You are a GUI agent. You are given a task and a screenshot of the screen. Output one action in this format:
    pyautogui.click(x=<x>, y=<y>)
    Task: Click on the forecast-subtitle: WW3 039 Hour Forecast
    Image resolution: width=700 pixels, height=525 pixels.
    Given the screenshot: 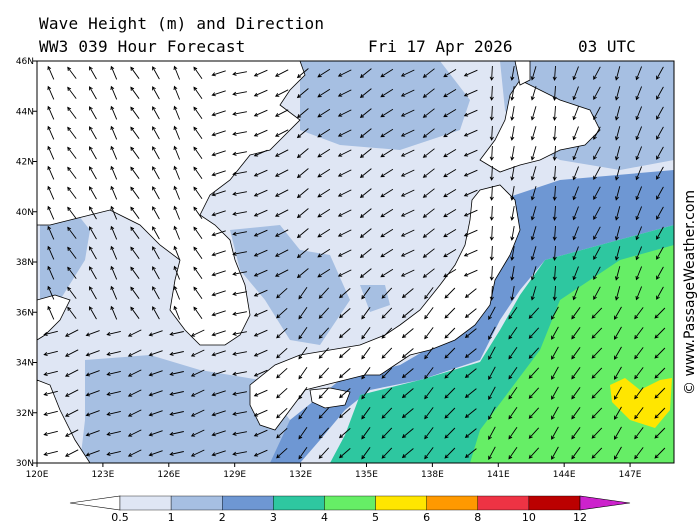 What is the action you would take?
    pyautogui.click(x=142, y=46)
    